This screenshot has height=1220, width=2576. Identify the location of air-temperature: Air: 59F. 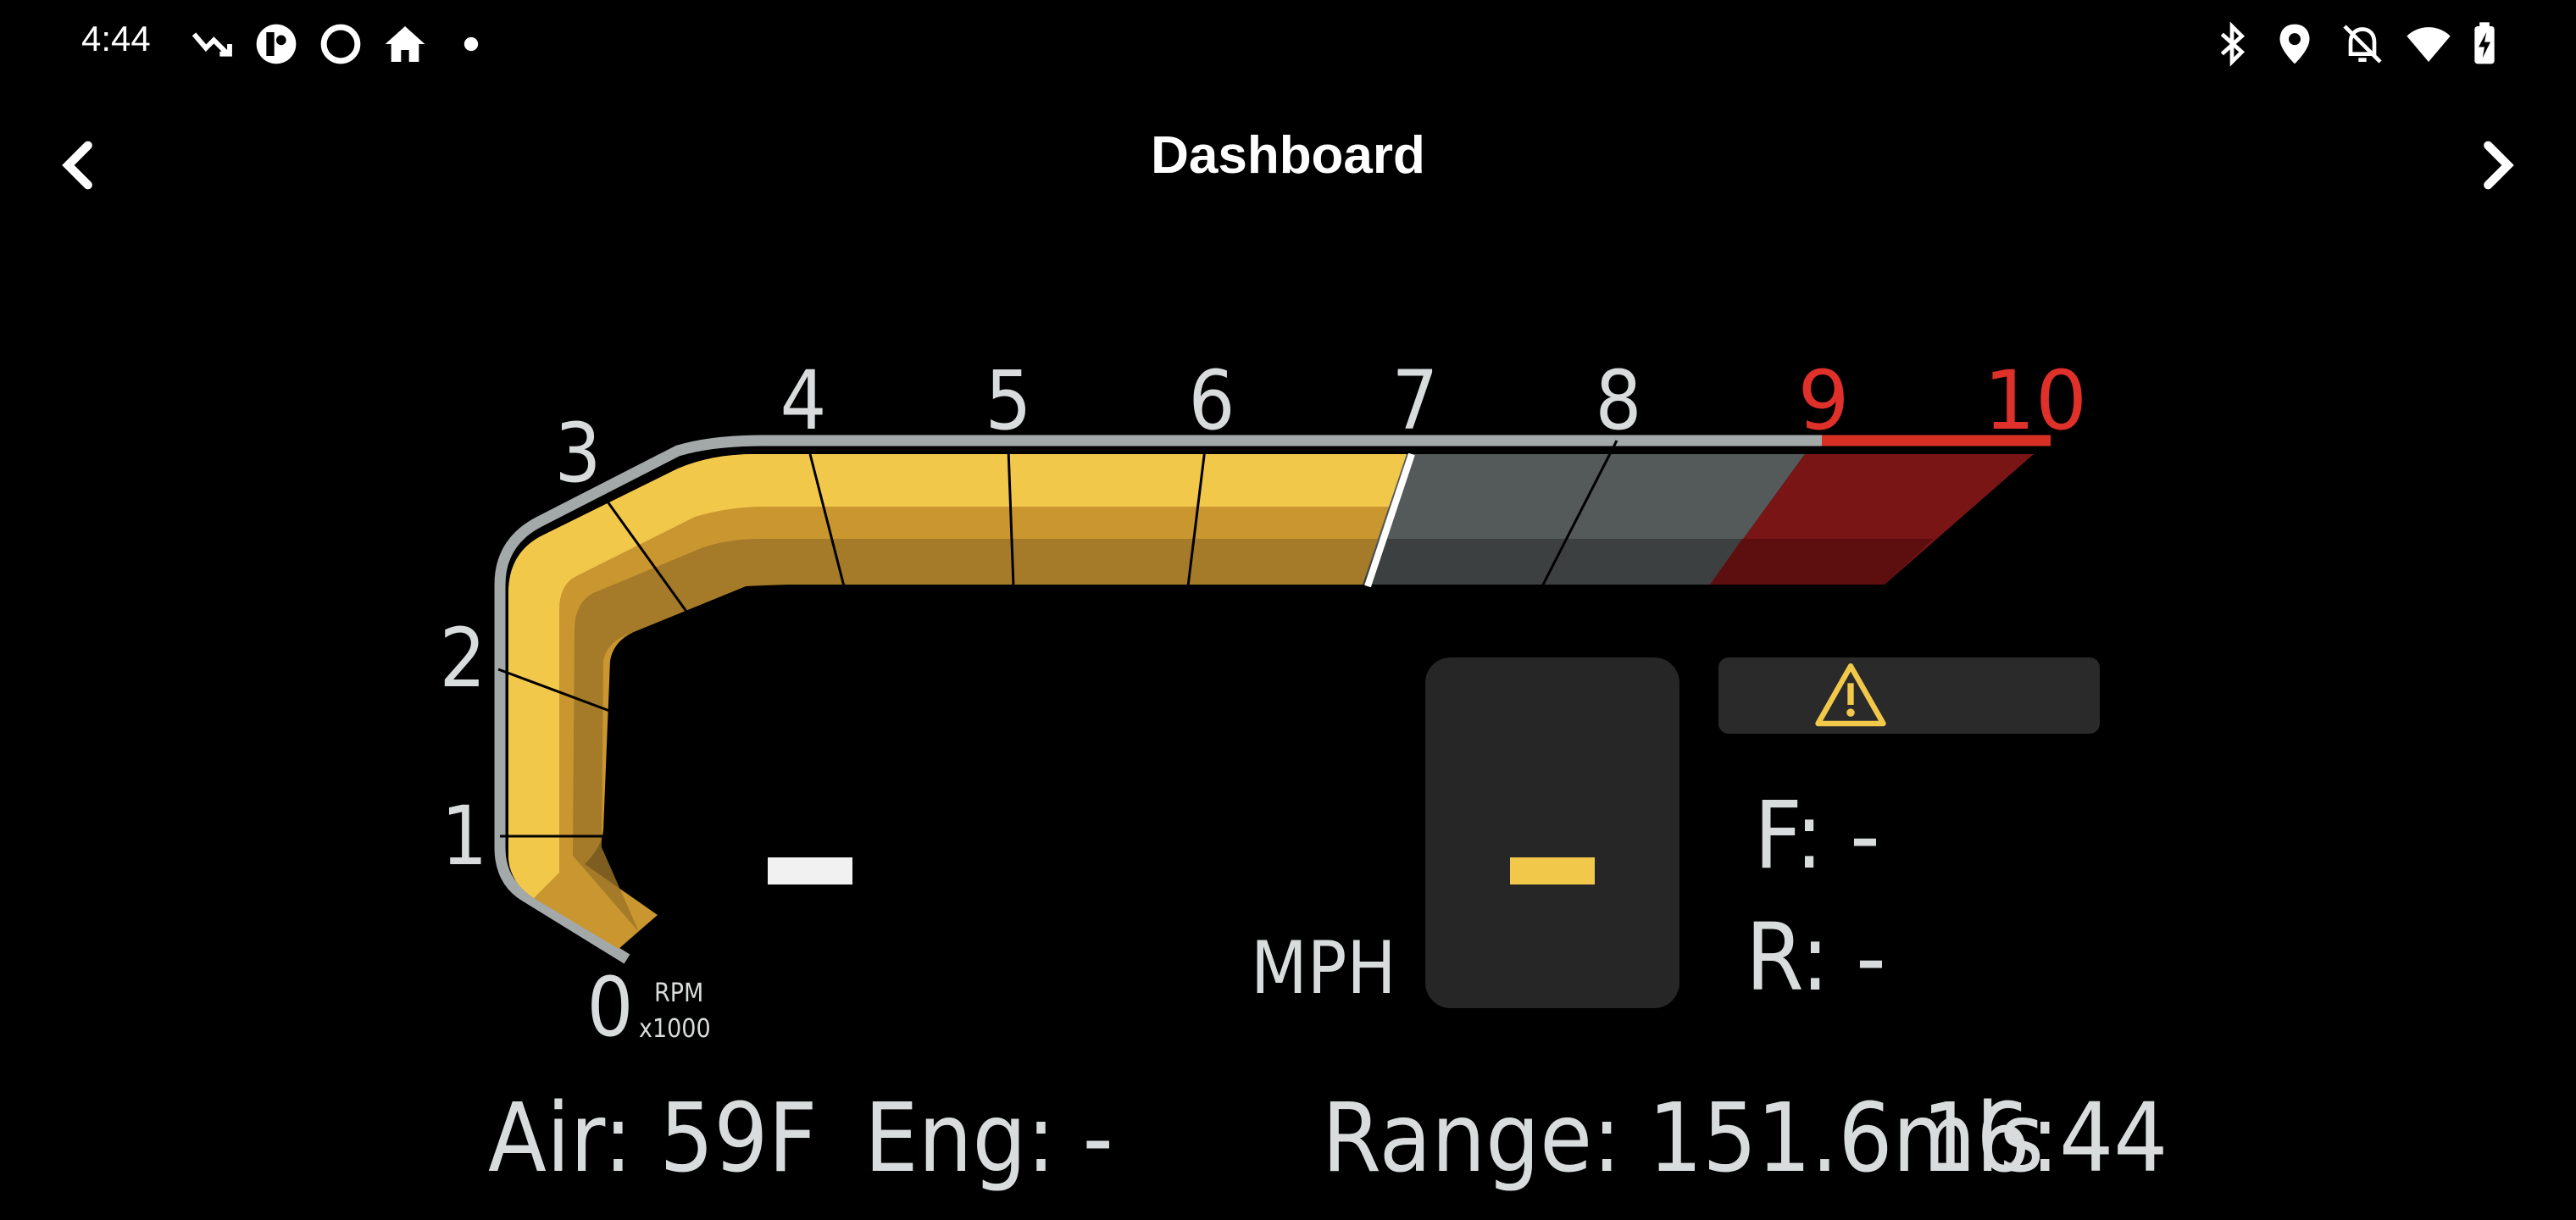
(652, 1139).